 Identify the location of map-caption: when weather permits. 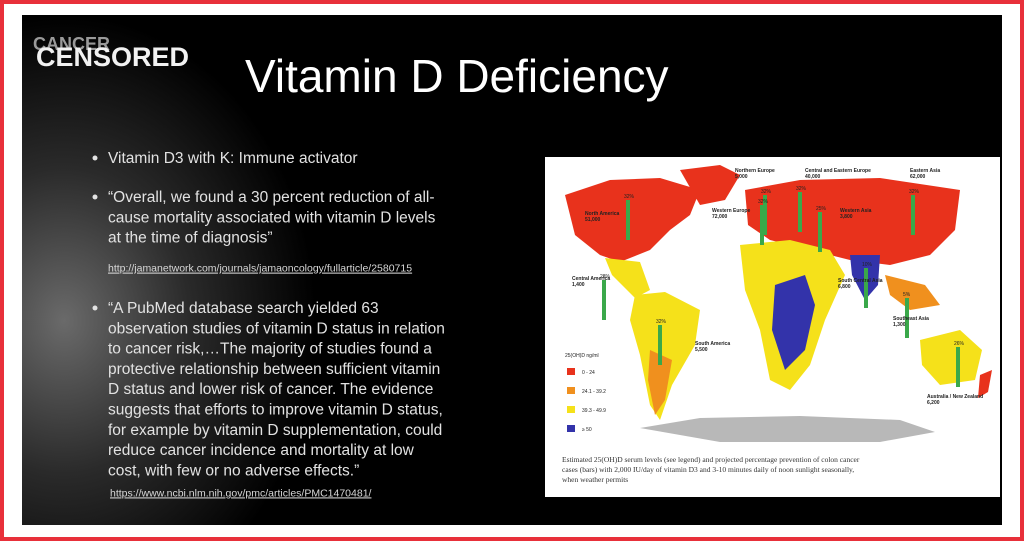
(595, 479).